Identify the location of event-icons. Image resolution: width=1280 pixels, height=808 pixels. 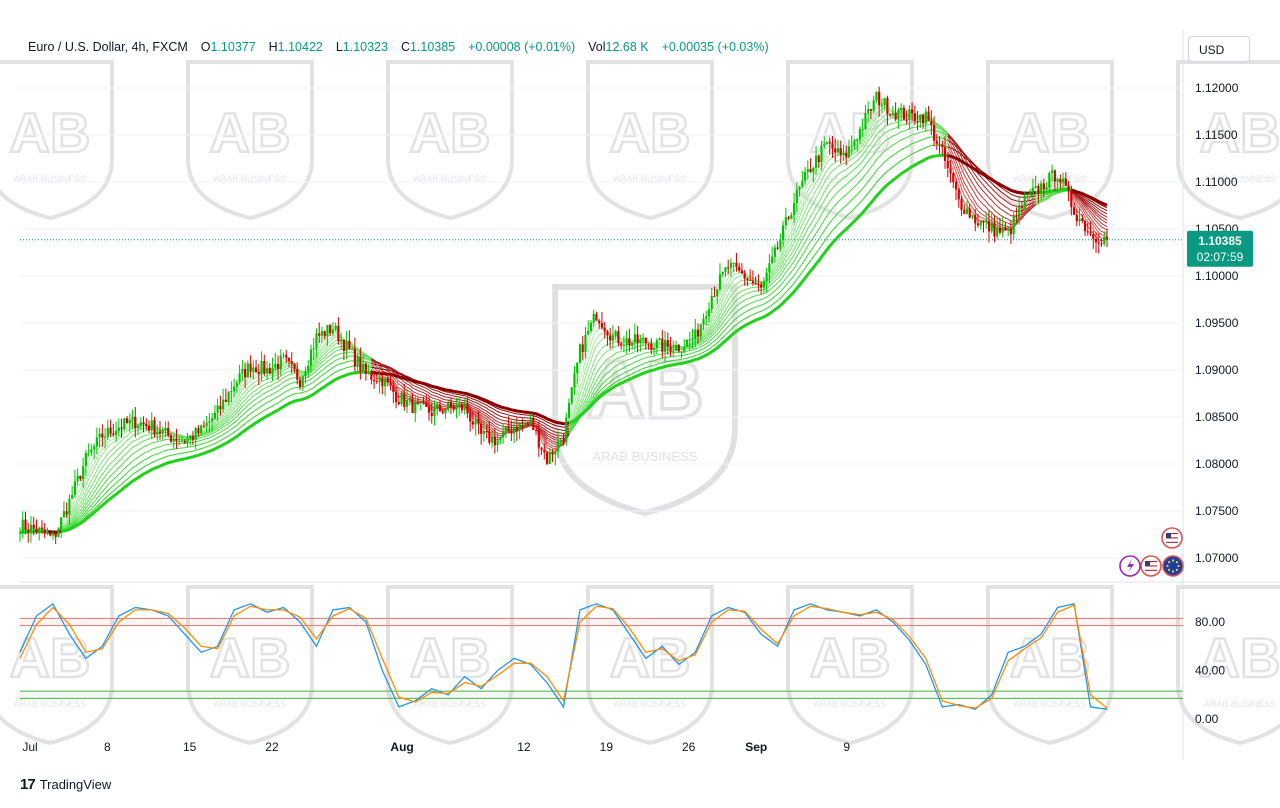
(1151, 552).